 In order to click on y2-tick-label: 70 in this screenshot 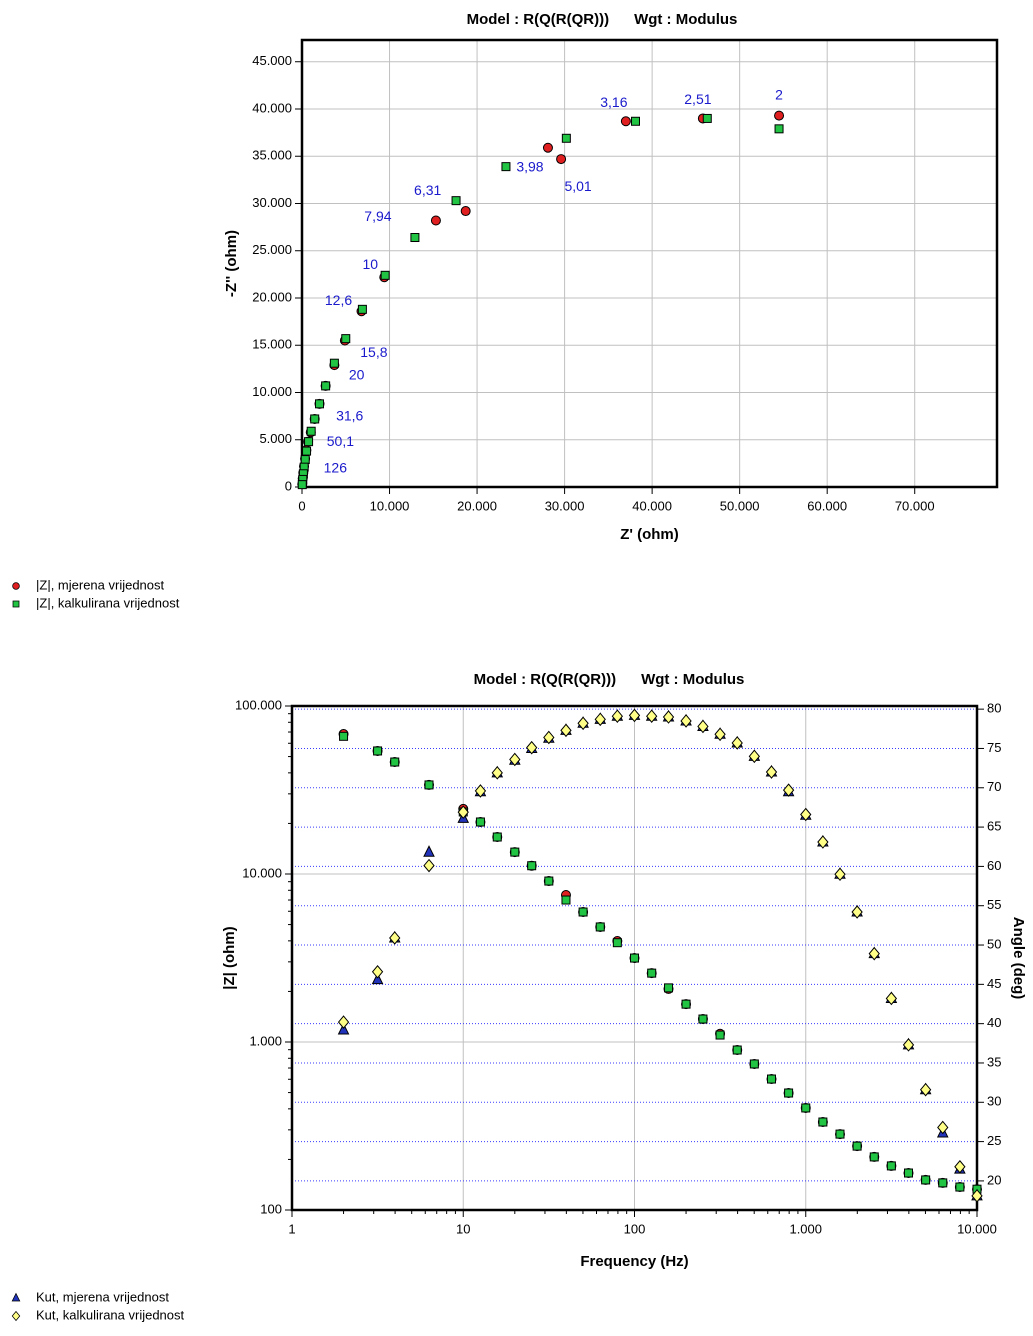, I will do `click(994, 786)`.